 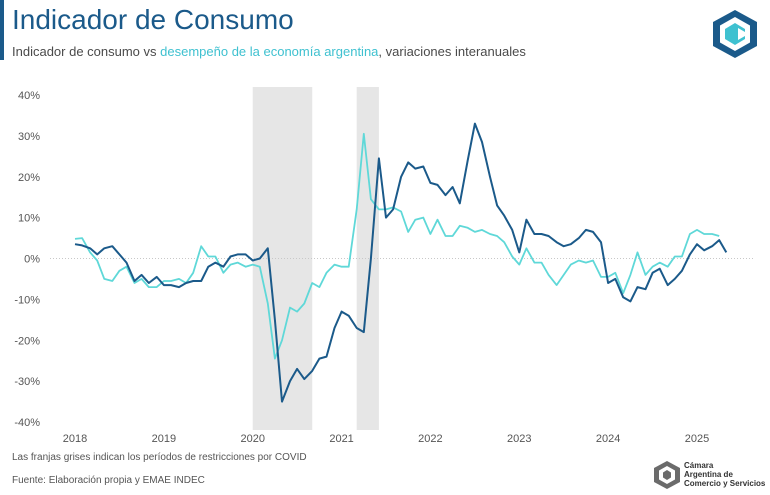 I want to click on y-tick-label: -30%, so click(x=27, y=382).